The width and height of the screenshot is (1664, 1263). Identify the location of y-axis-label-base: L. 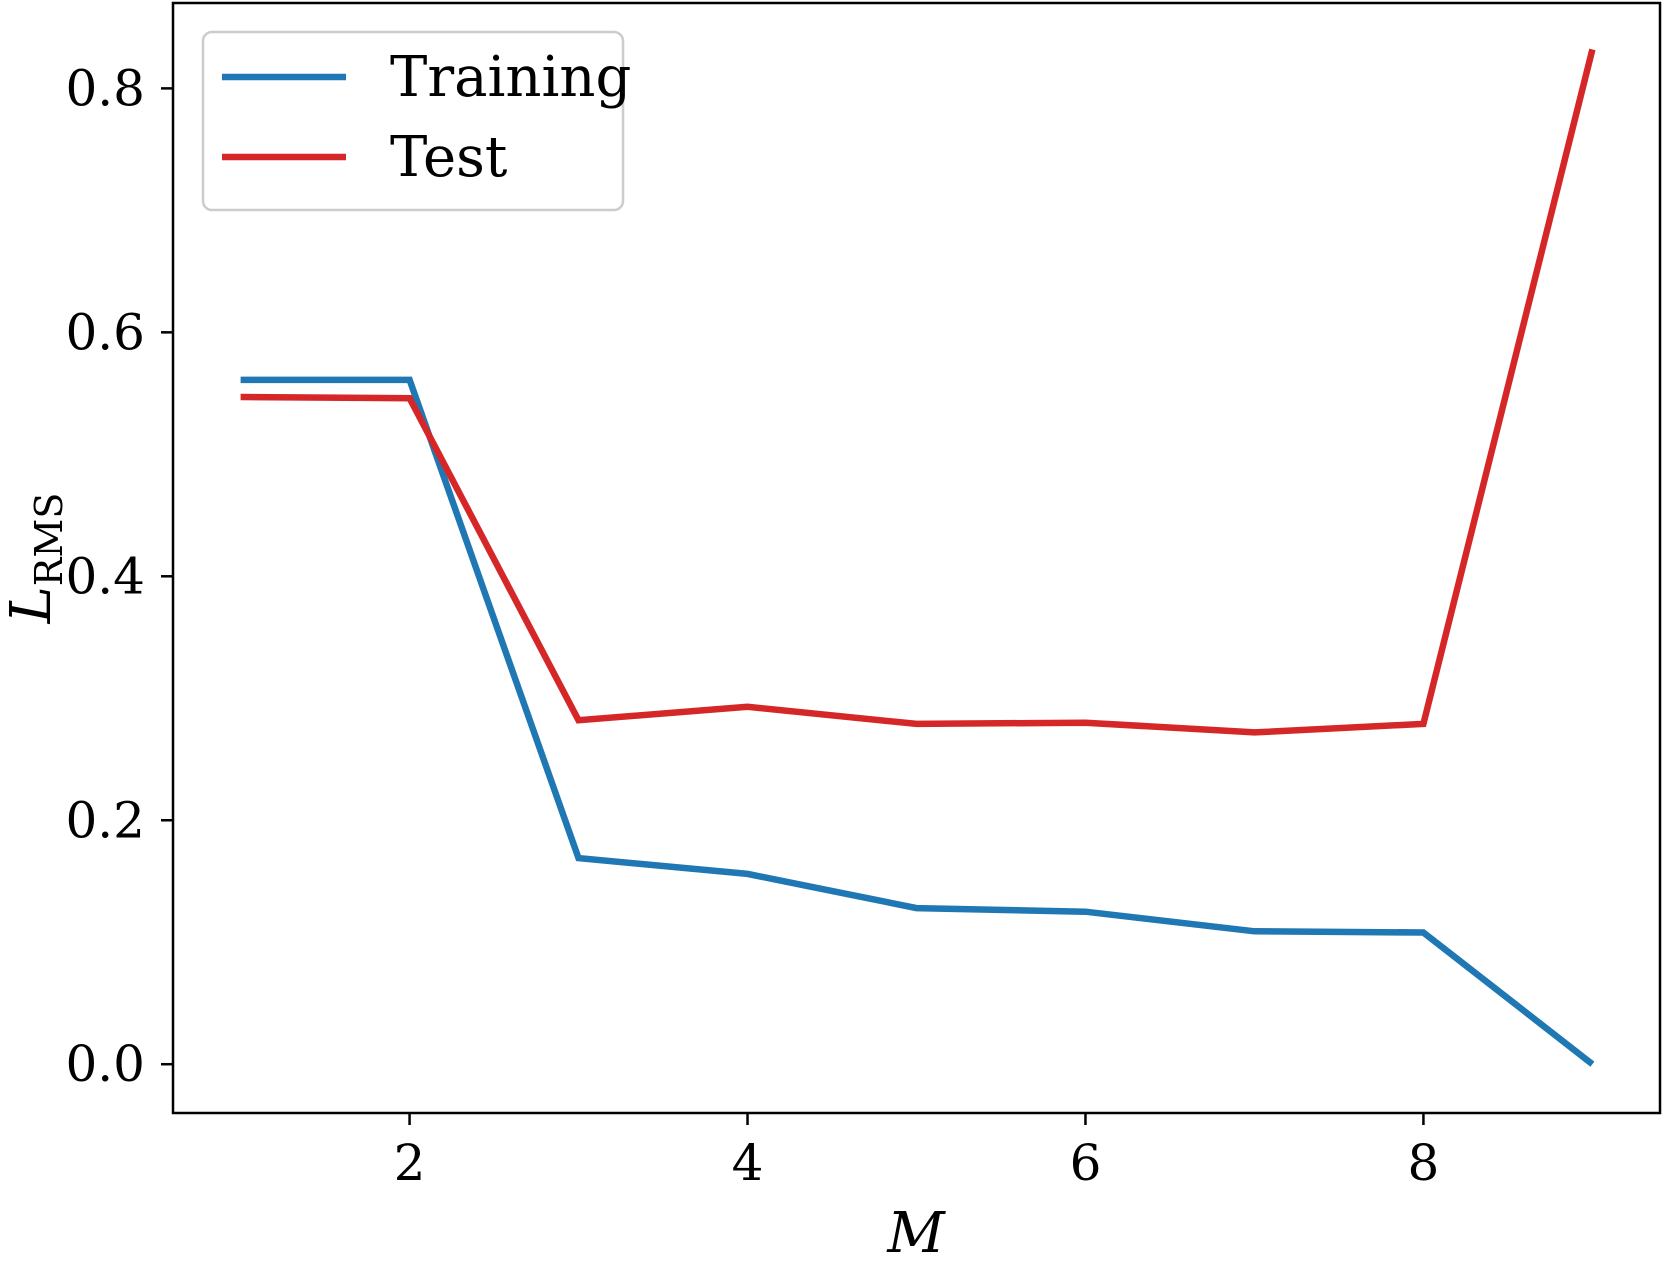
(32, 605).